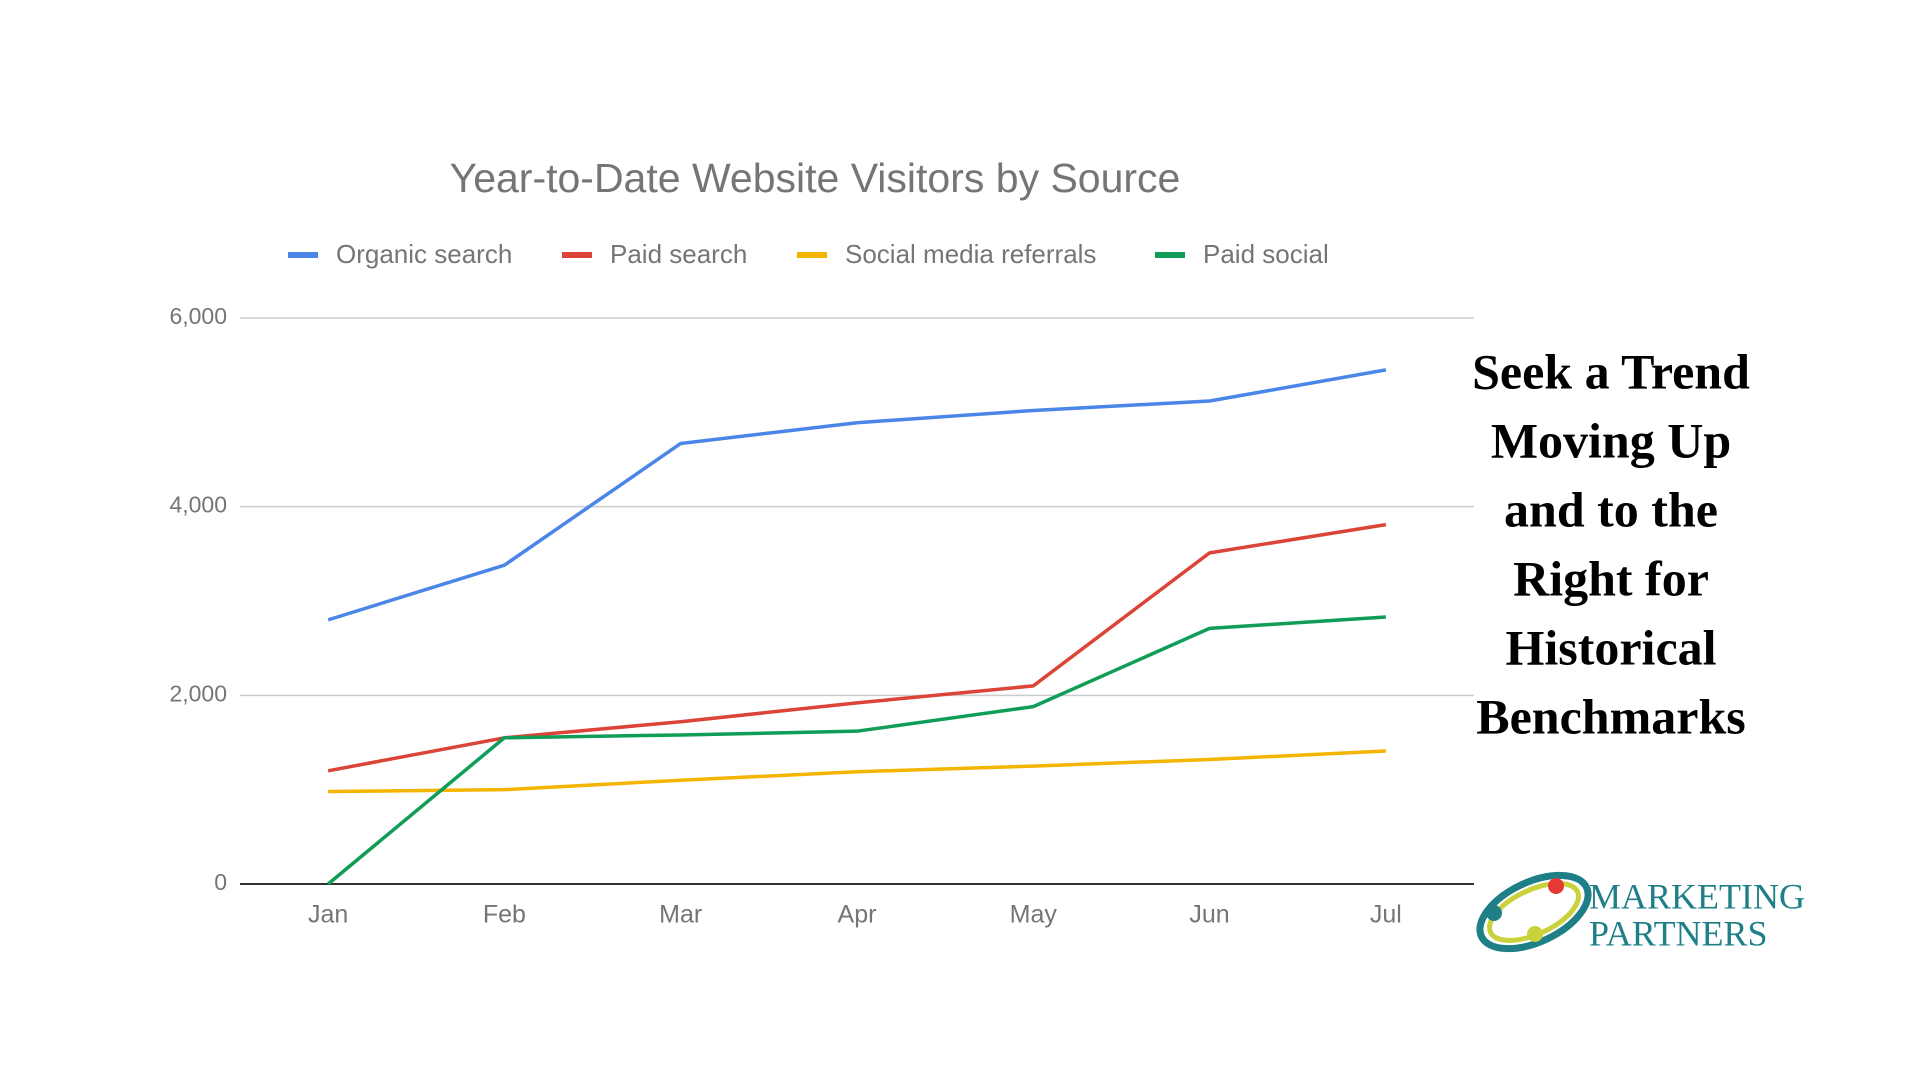 The height and width of the screenshot is (1080, 1920). What do you see at coordinates (1386, 915) in the screenshot?
I see `x-tick-label: Jul` at bounding box center [1386, 915].